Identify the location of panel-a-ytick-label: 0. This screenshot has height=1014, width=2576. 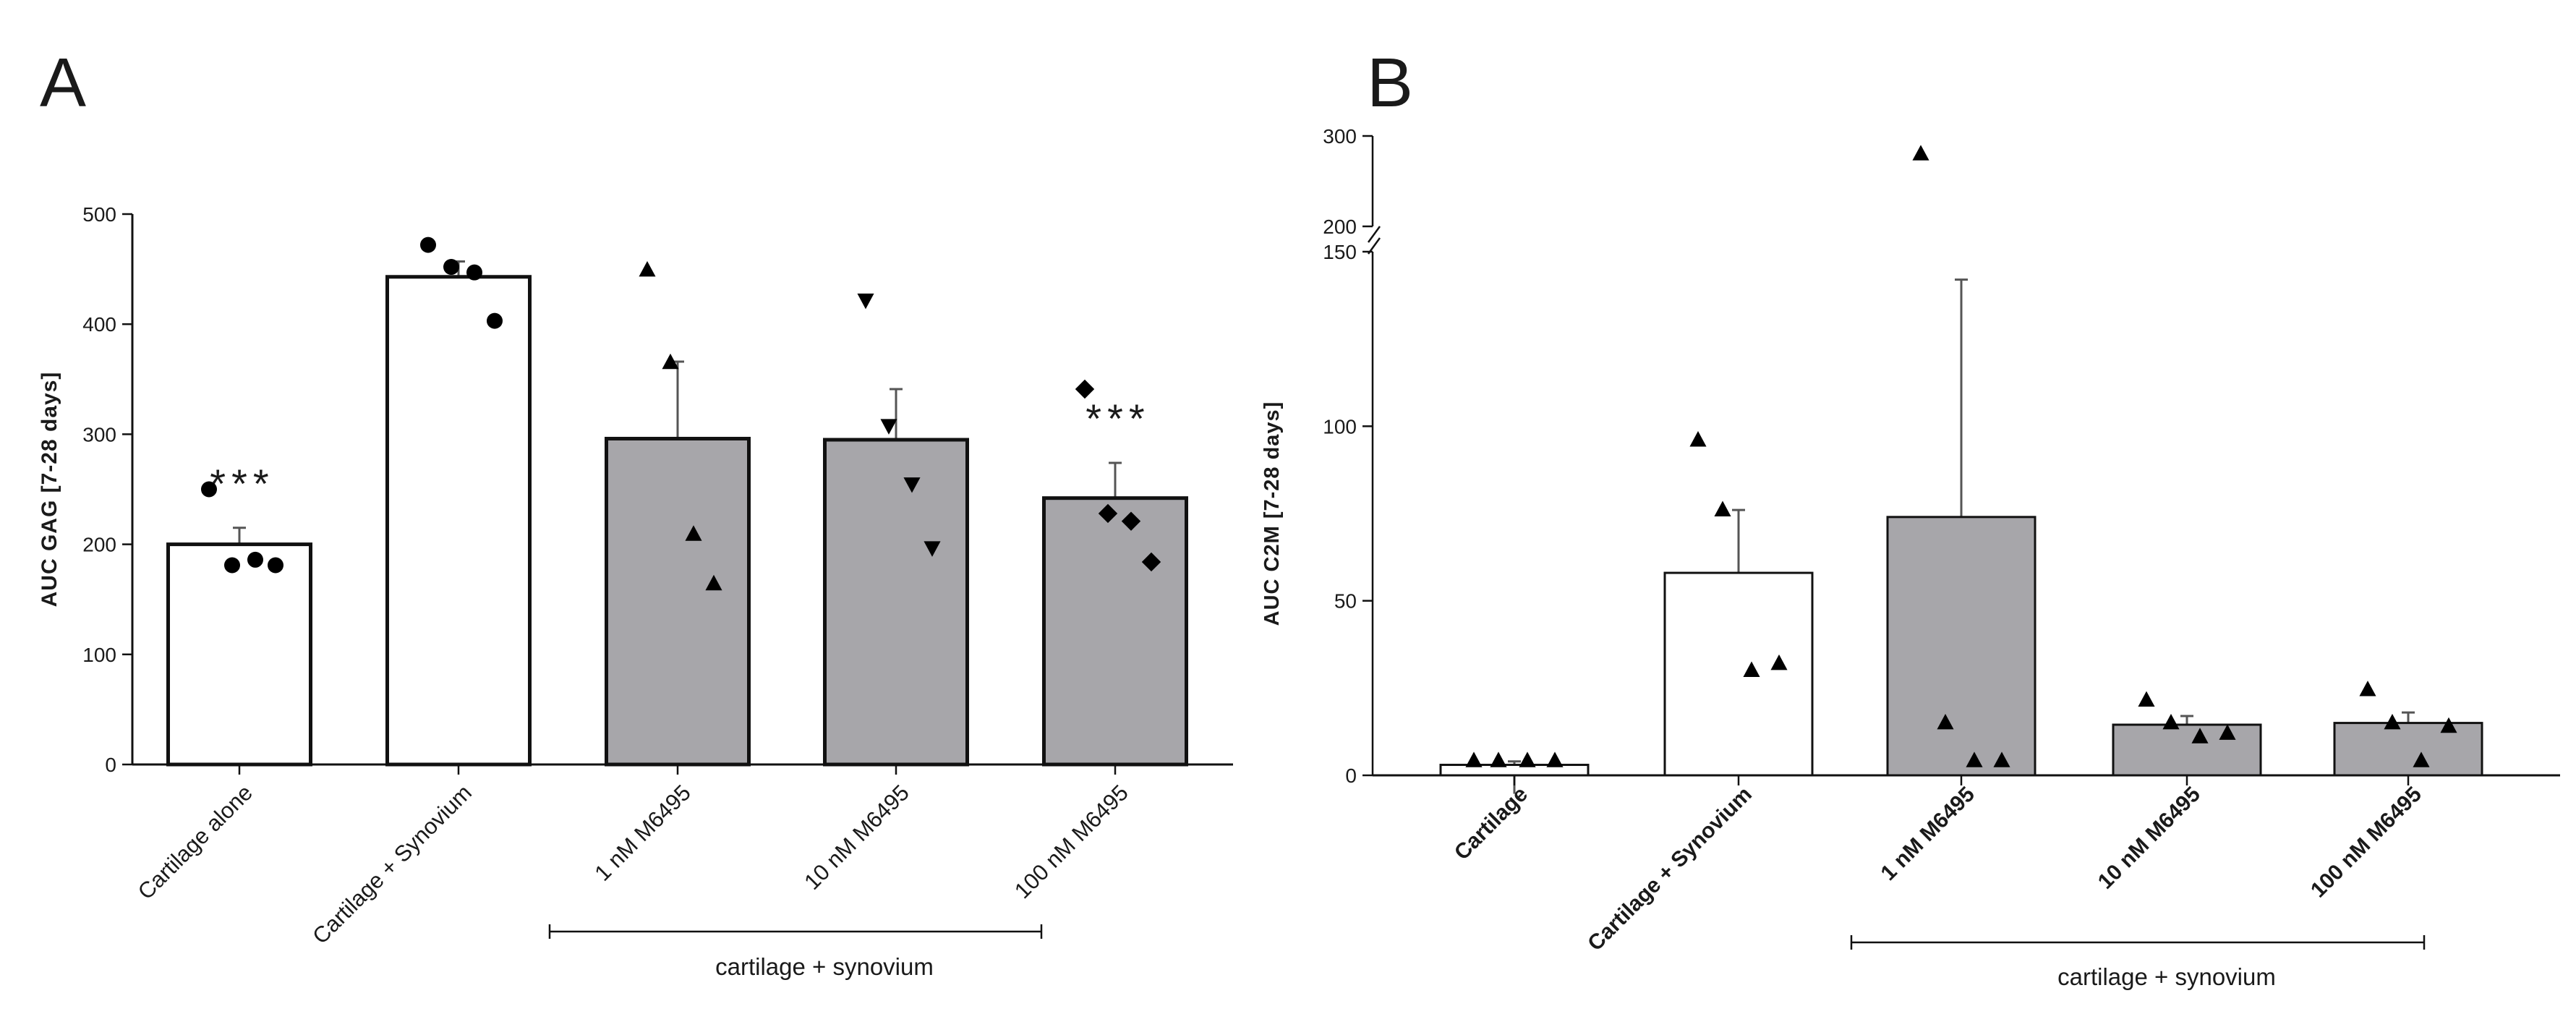
(110, 765).